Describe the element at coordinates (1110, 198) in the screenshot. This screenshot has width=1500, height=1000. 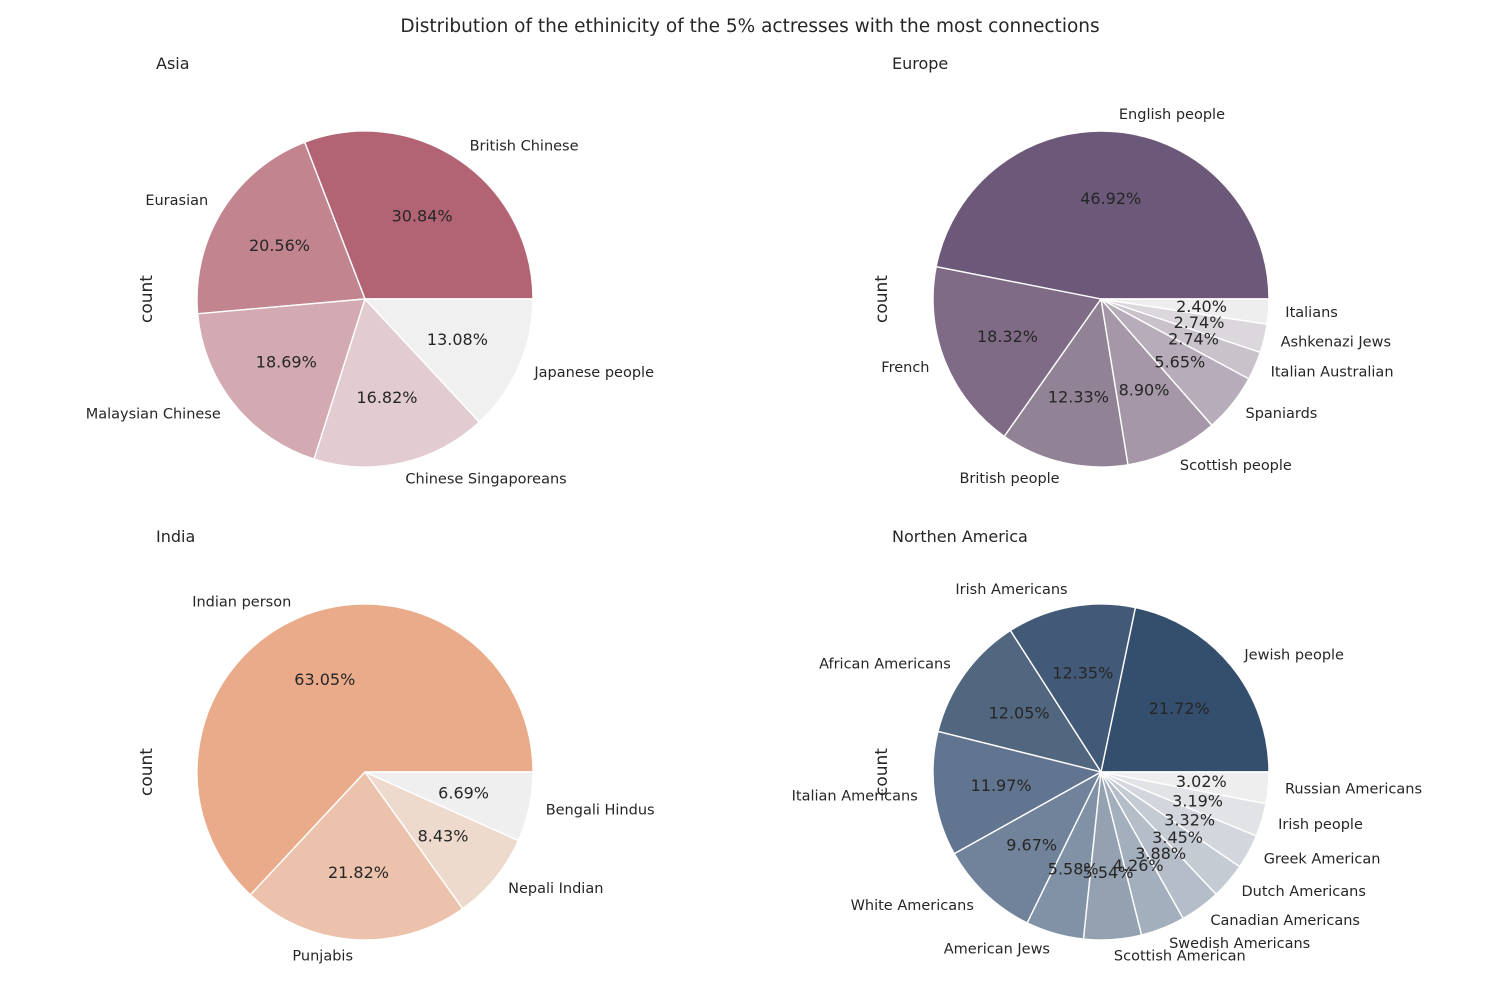
I see `slice-percent-label: 46.92%` at that location.